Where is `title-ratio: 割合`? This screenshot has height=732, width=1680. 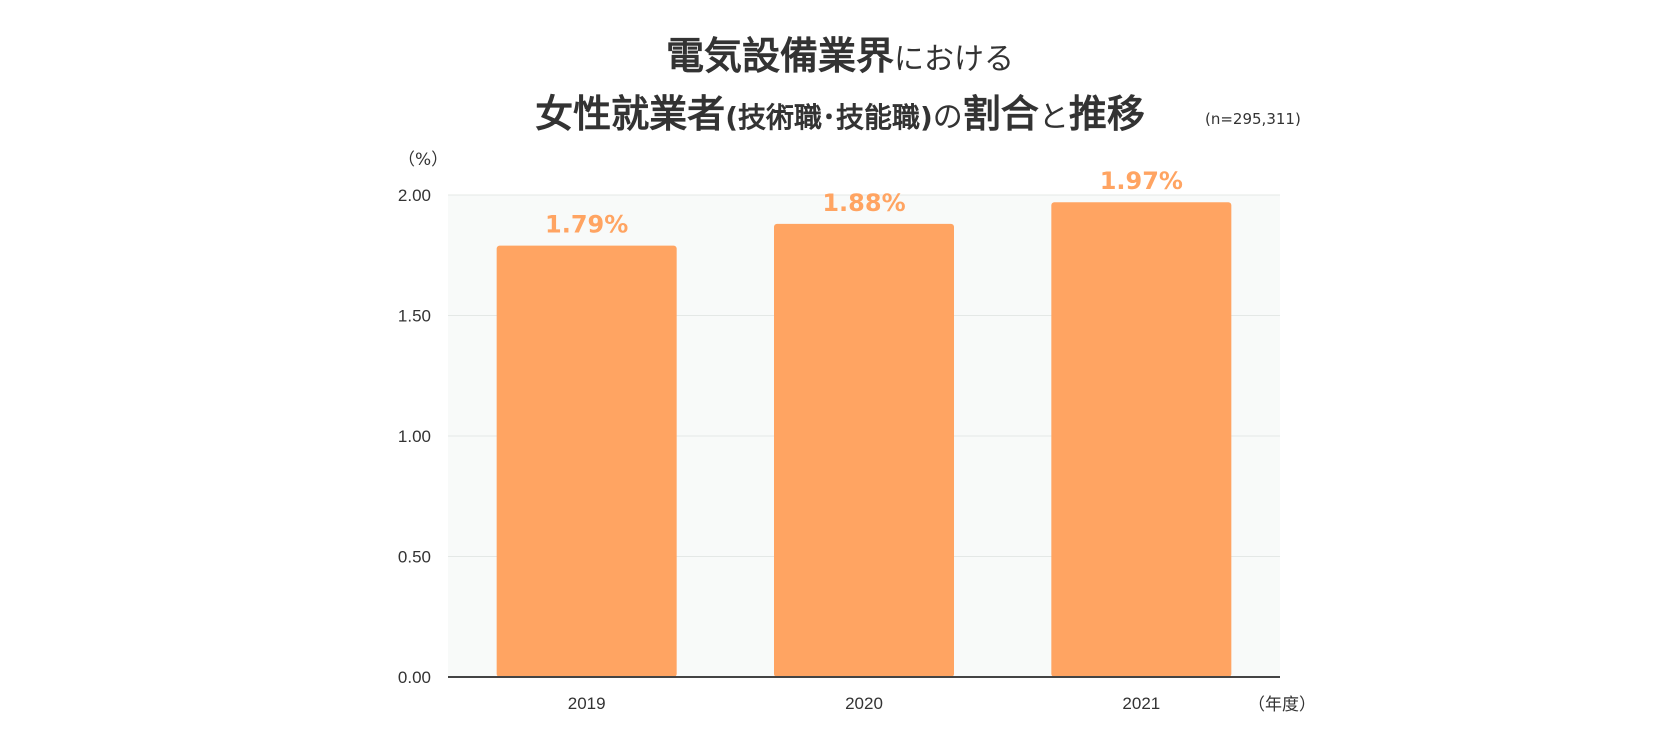 title-ratio: 割合 is located at coordinates (1000, 114).